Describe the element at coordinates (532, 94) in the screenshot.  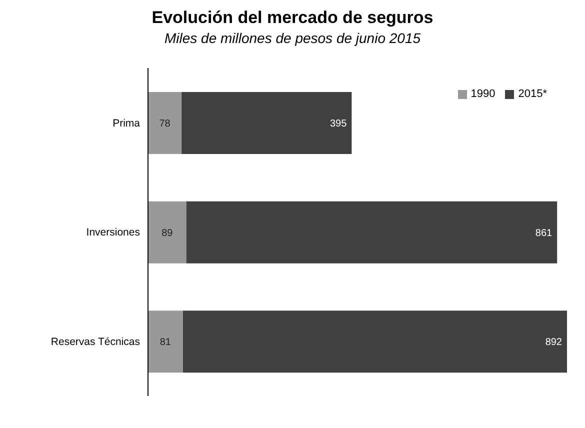
I see `legend-label: 2015*` at that location.